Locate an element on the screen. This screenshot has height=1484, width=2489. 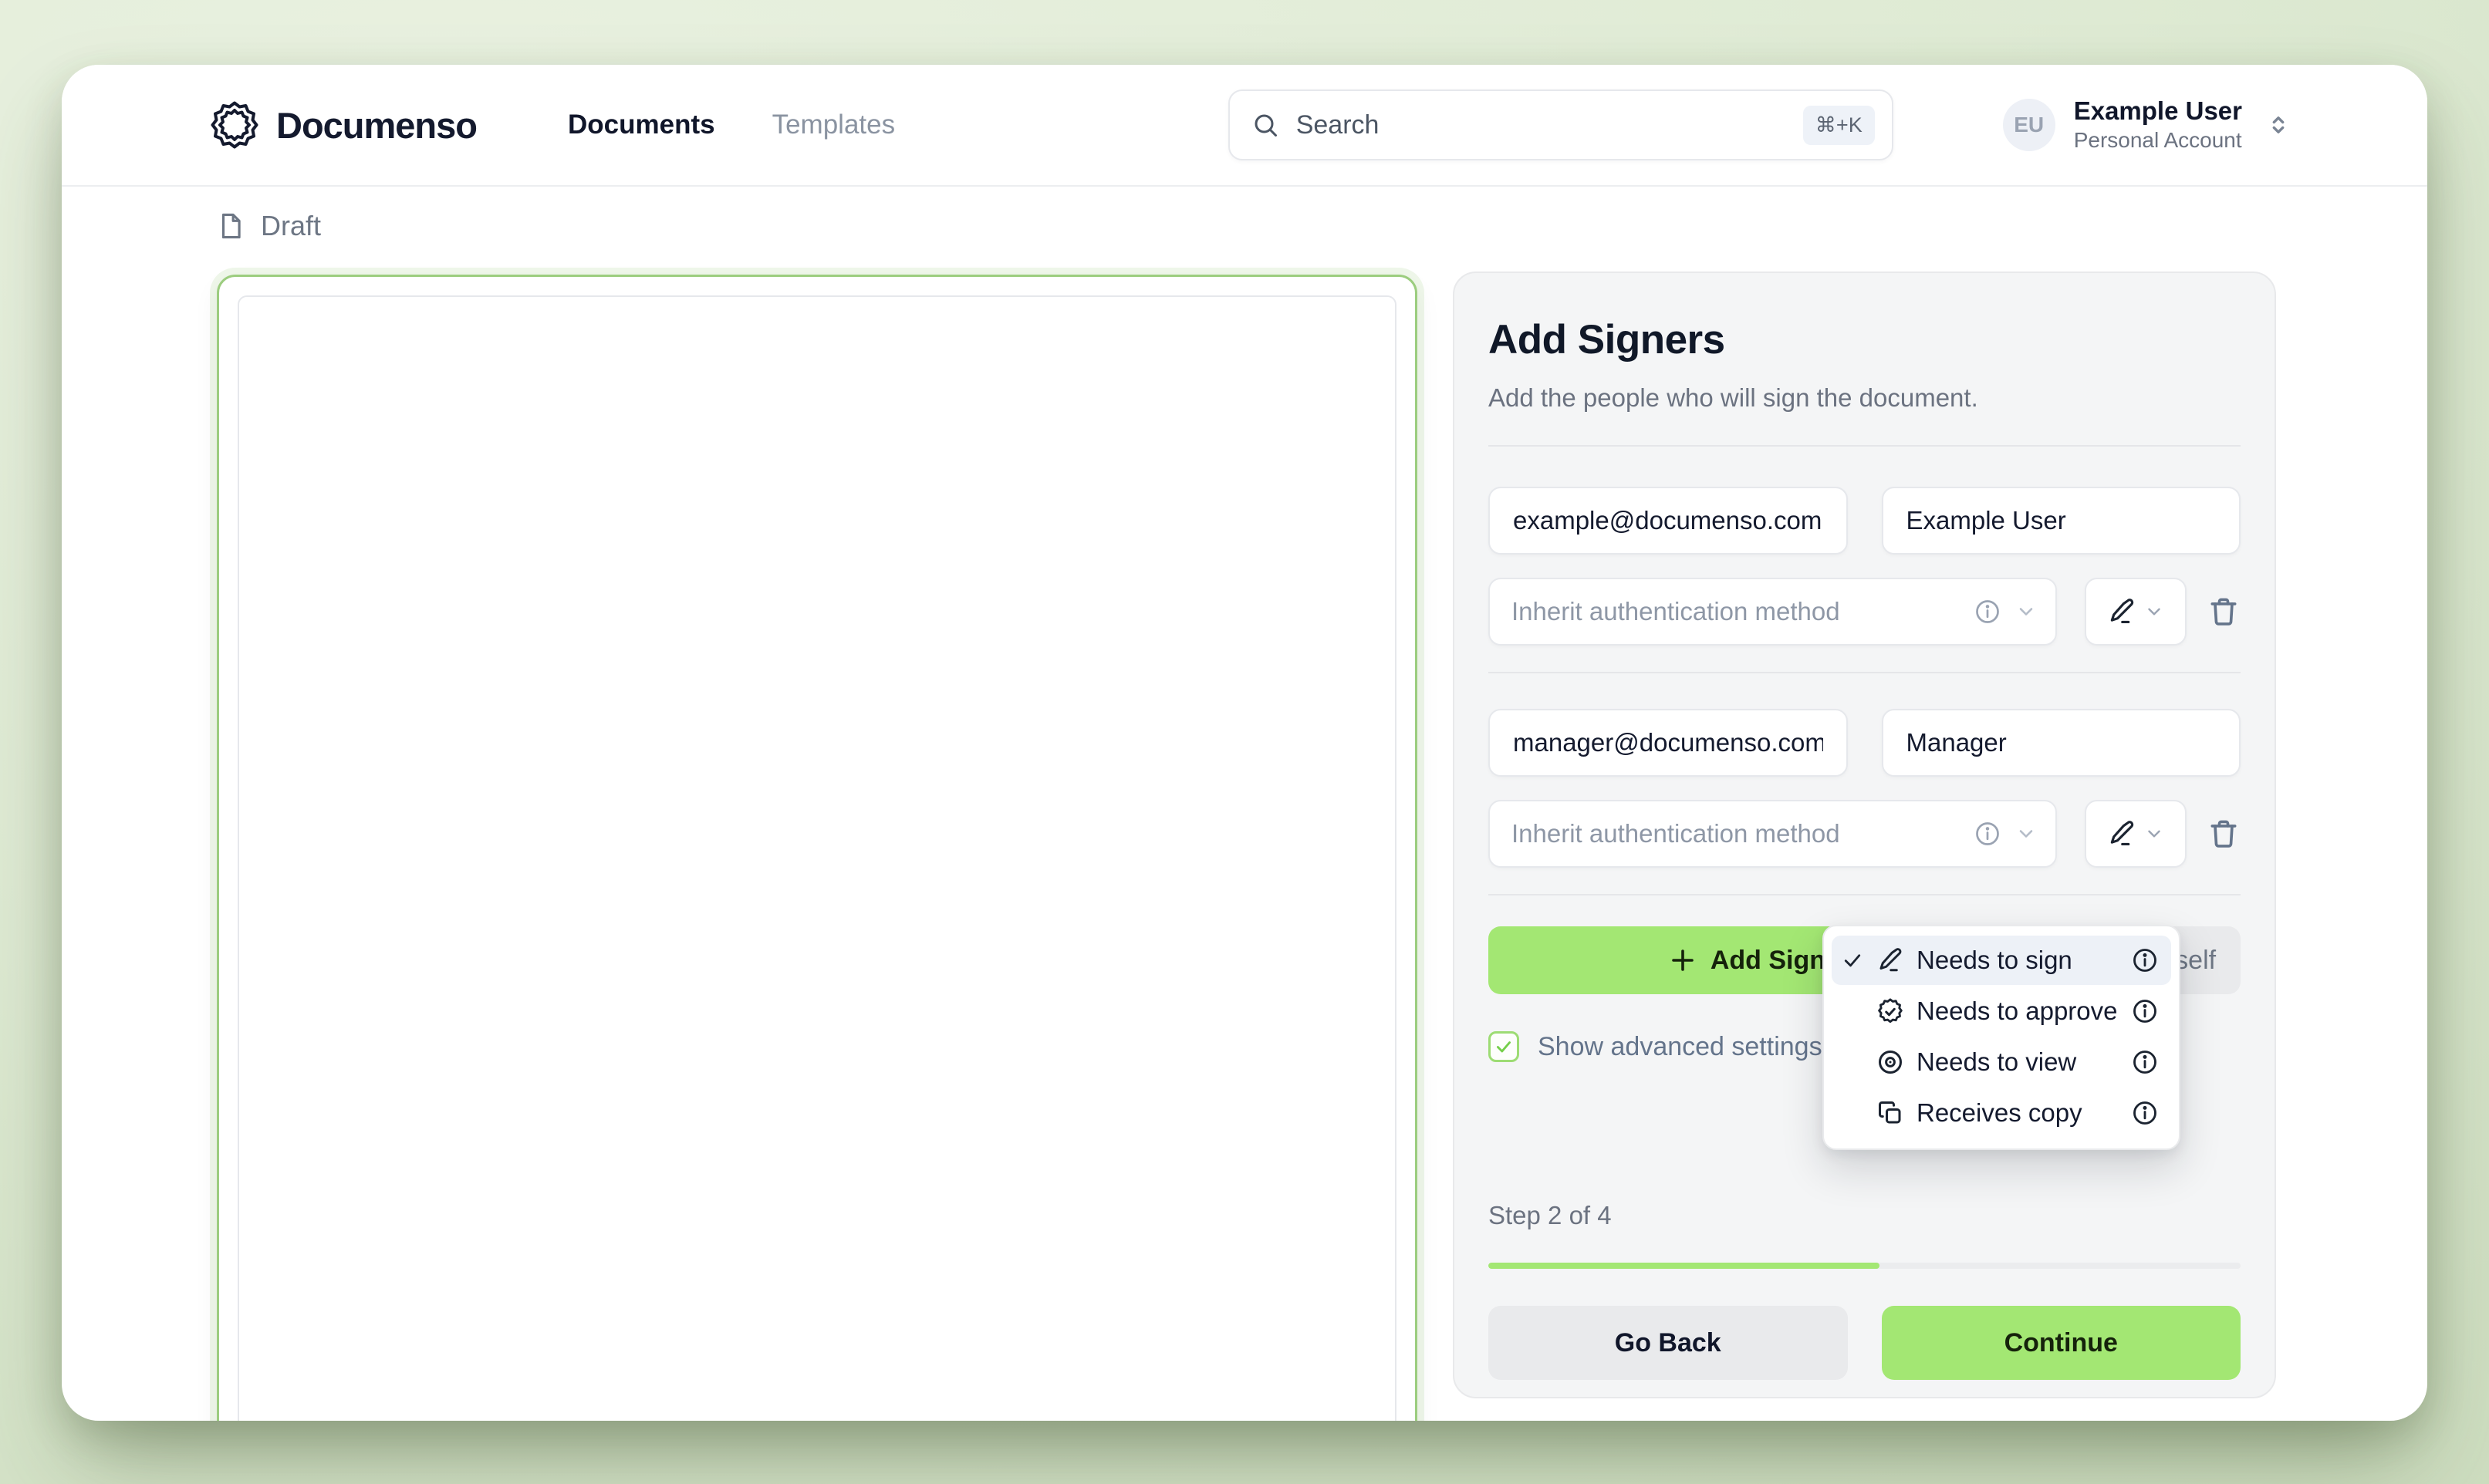
account-menu-button: EU Example User Personal Account is located at coordinates (2147, 124).